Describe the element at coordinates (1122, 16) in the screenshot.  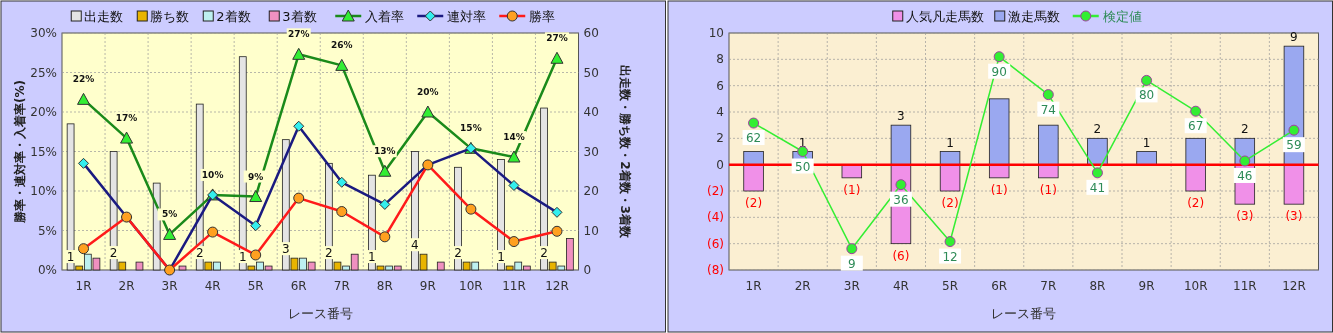
I see `legend-label: 検定値` at that location.